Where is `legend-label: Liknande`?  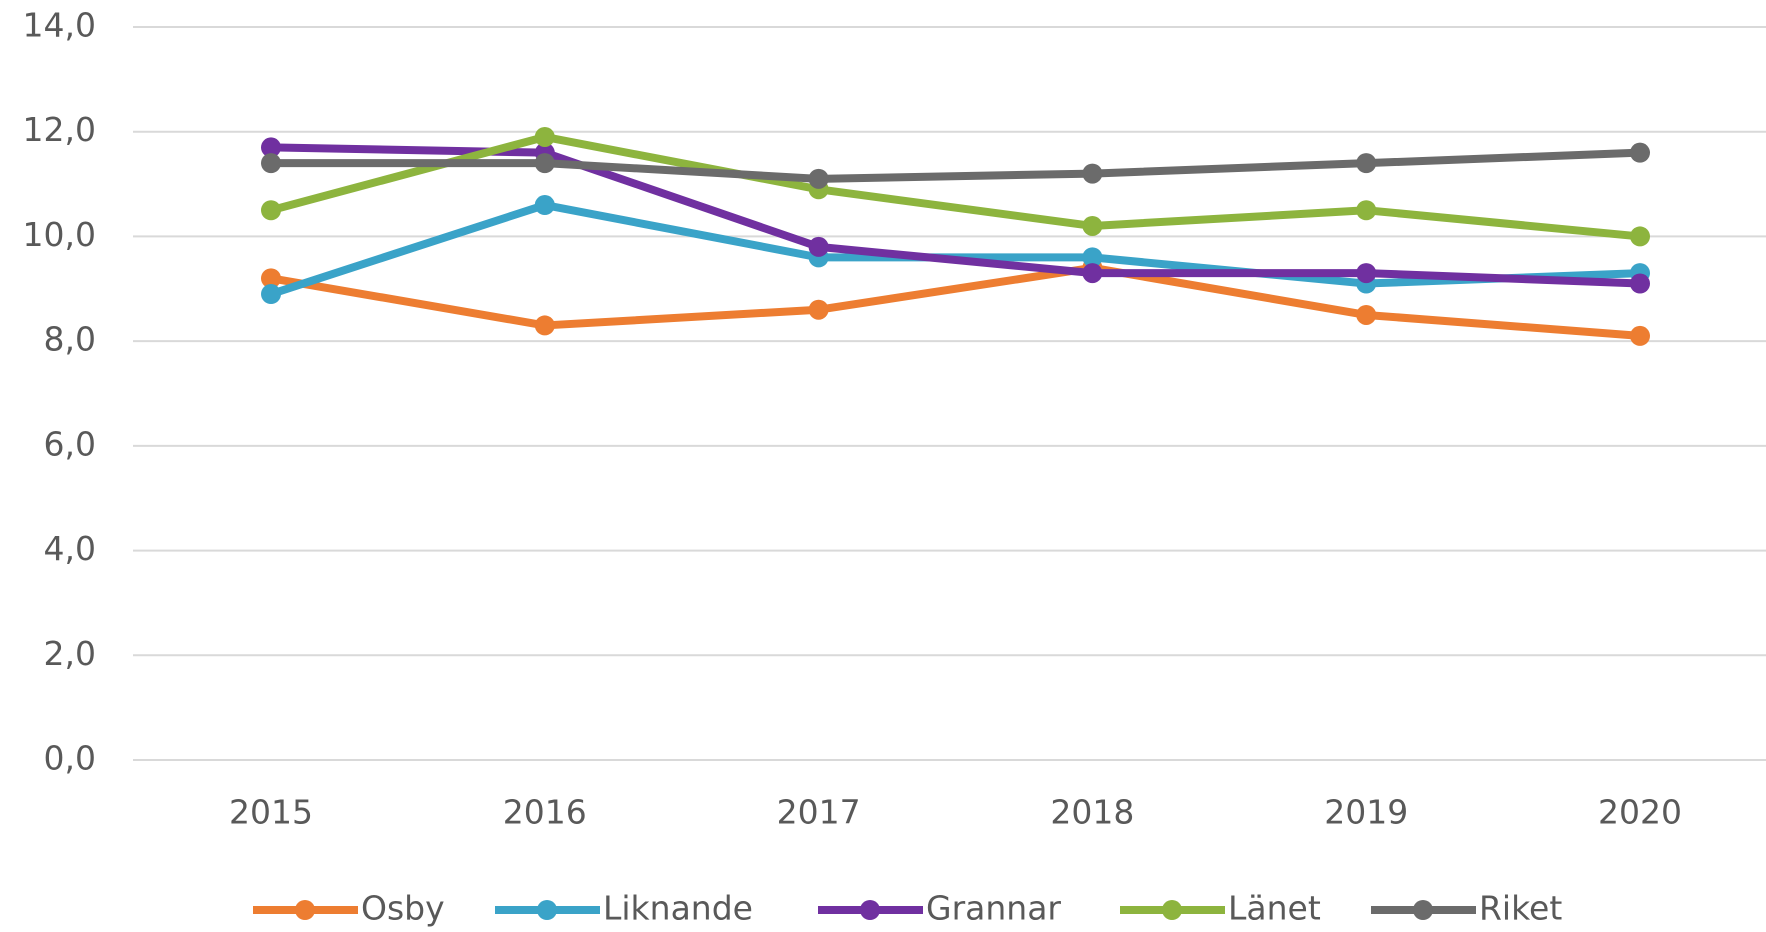 legend-label: Liknande is located at coordinates (678, 908).